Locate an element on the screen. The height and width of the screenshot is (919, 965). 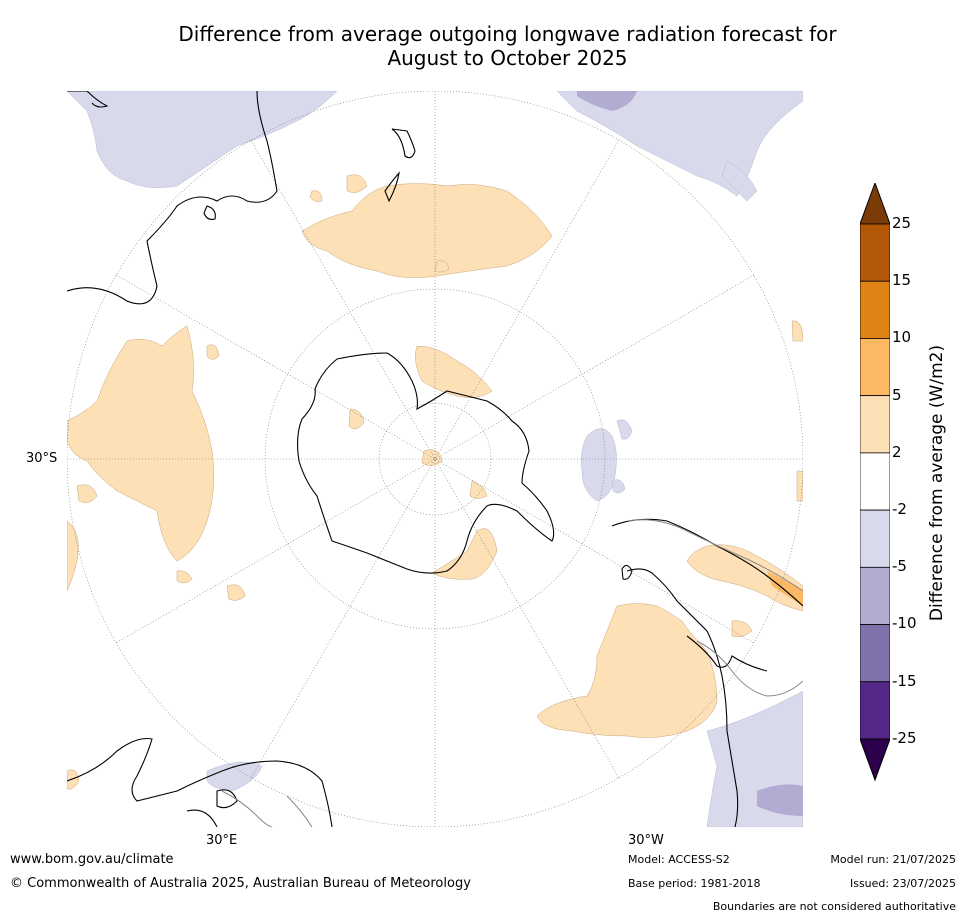
colorbar-tick: 15 is located at coordinates (902, 280).